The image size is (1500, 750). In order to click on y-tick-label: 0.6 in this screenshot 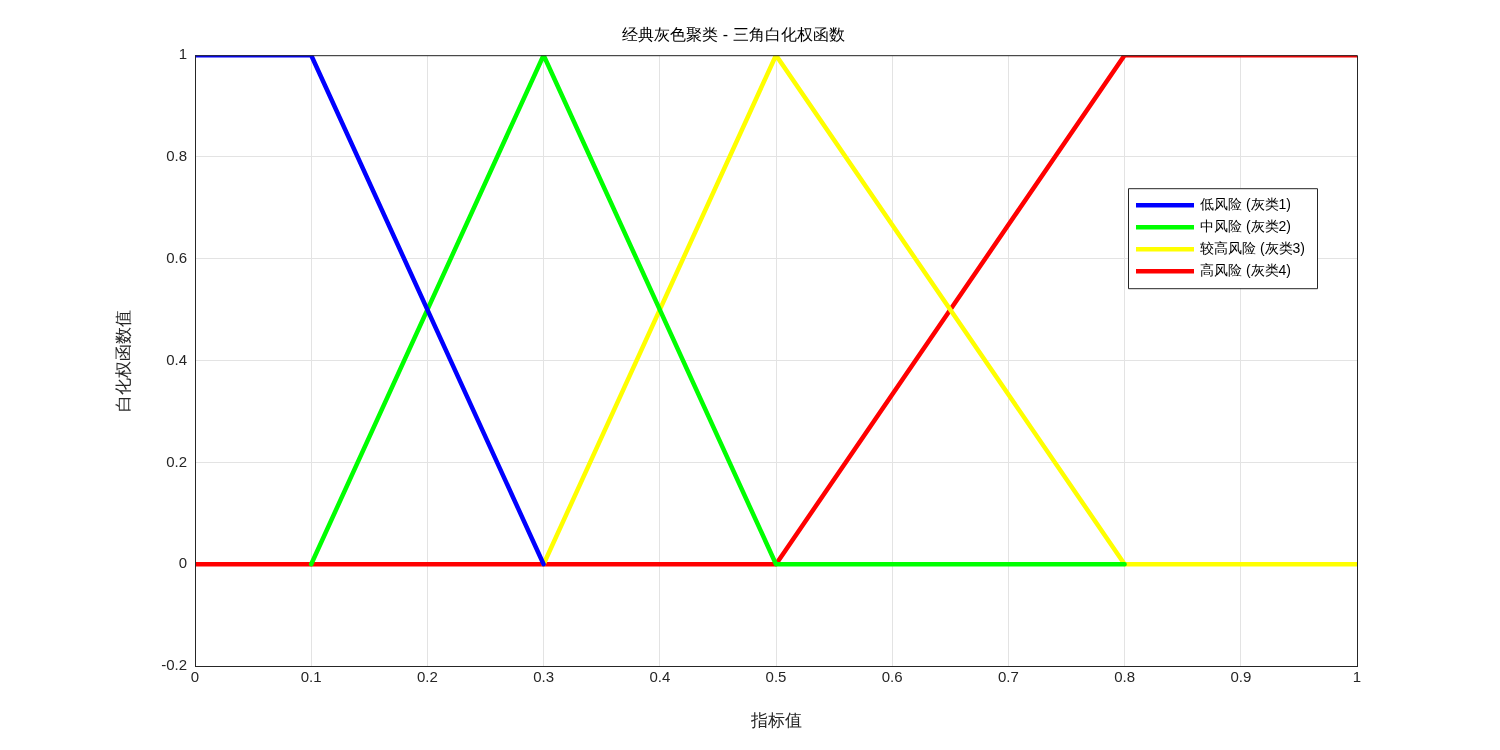, I will do `click(176, 257)`.